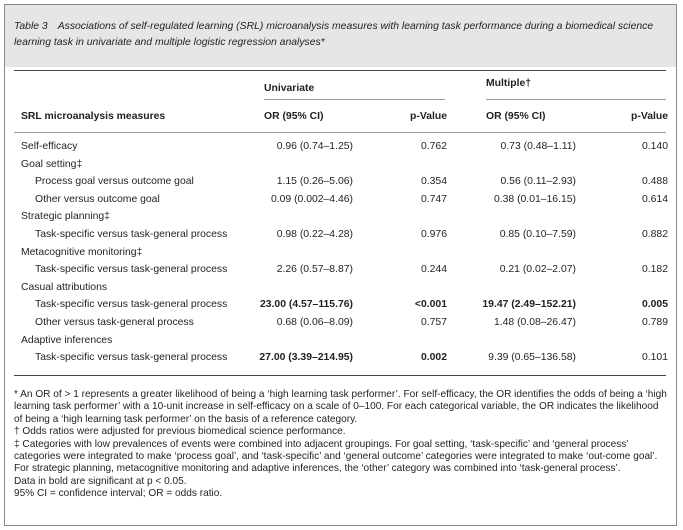  What do you see at coordinates (654, 234) in the screenshot?
I see `cell-mul-p: 0.882` at bounding box center [654, 234].